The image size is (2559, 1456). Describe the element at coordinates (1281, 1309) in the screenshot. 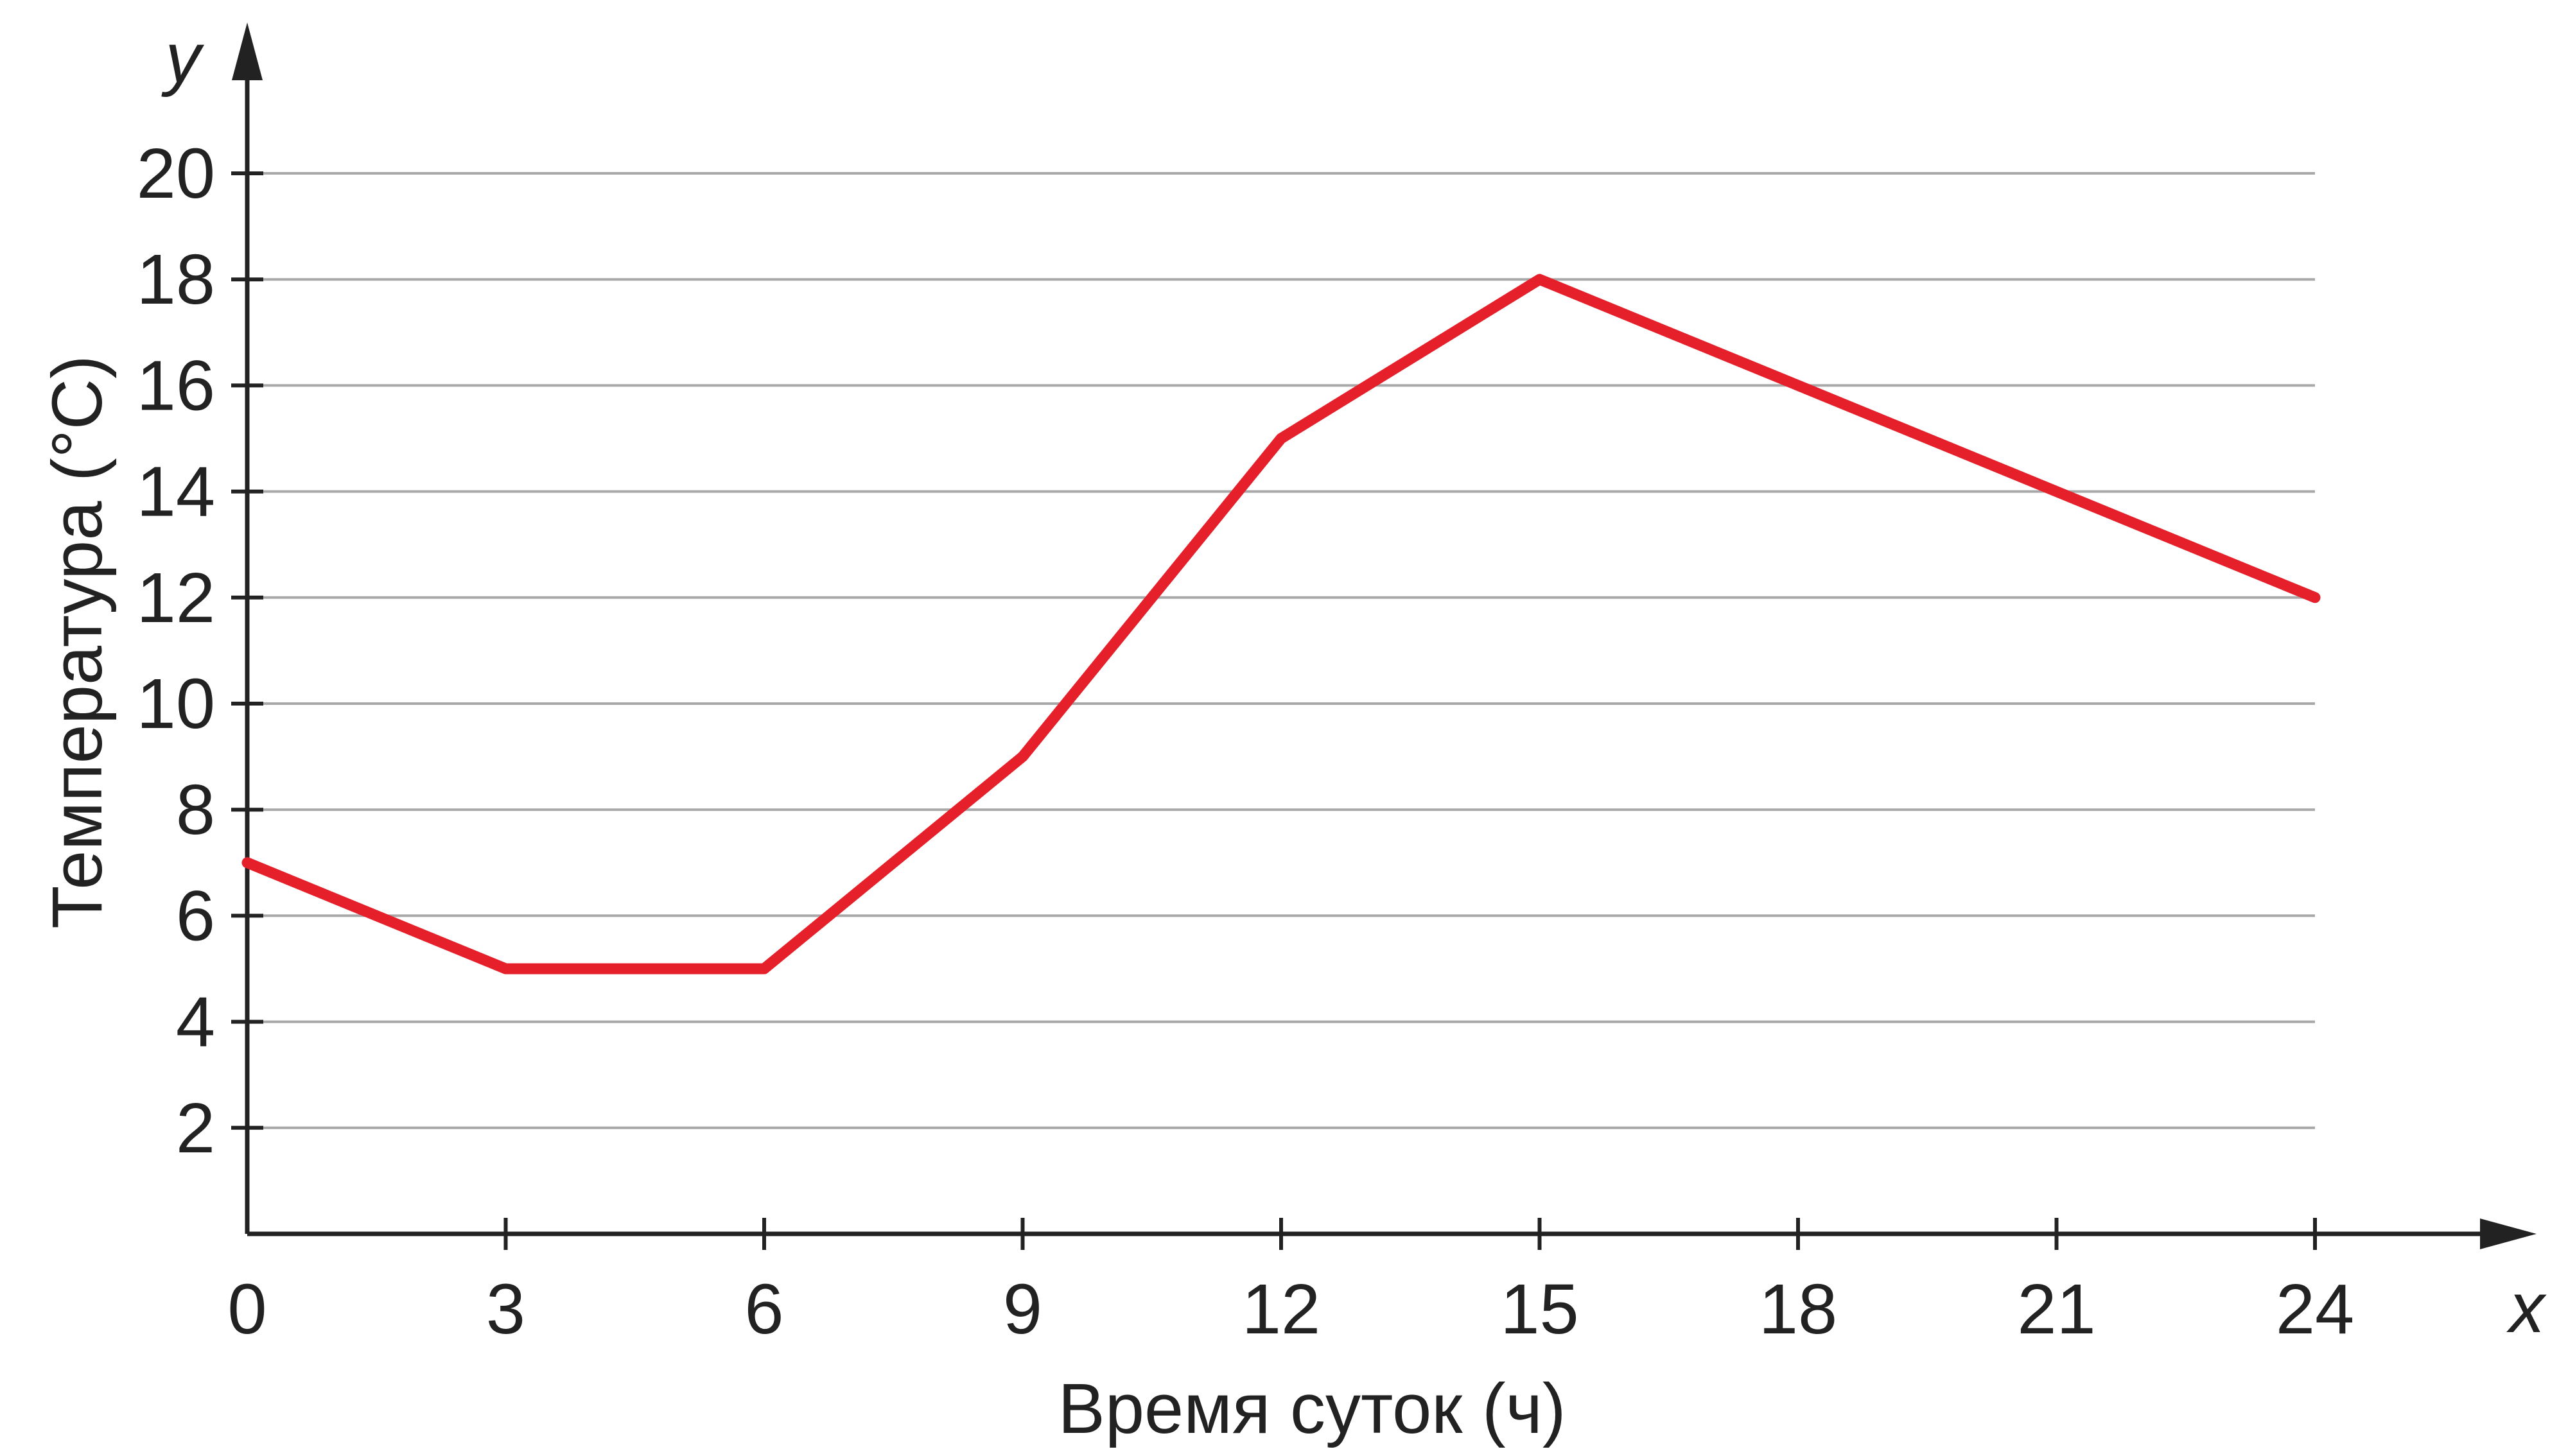

I see `x-tick-label: 12` at that location.